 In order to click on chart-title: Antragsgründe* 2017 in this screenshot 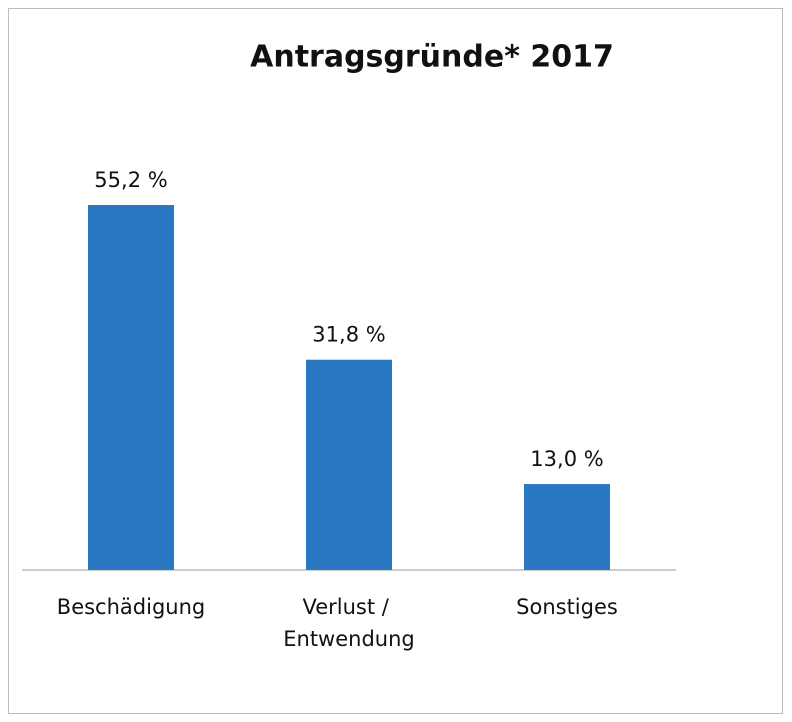, I will do `click(432, 57)`.